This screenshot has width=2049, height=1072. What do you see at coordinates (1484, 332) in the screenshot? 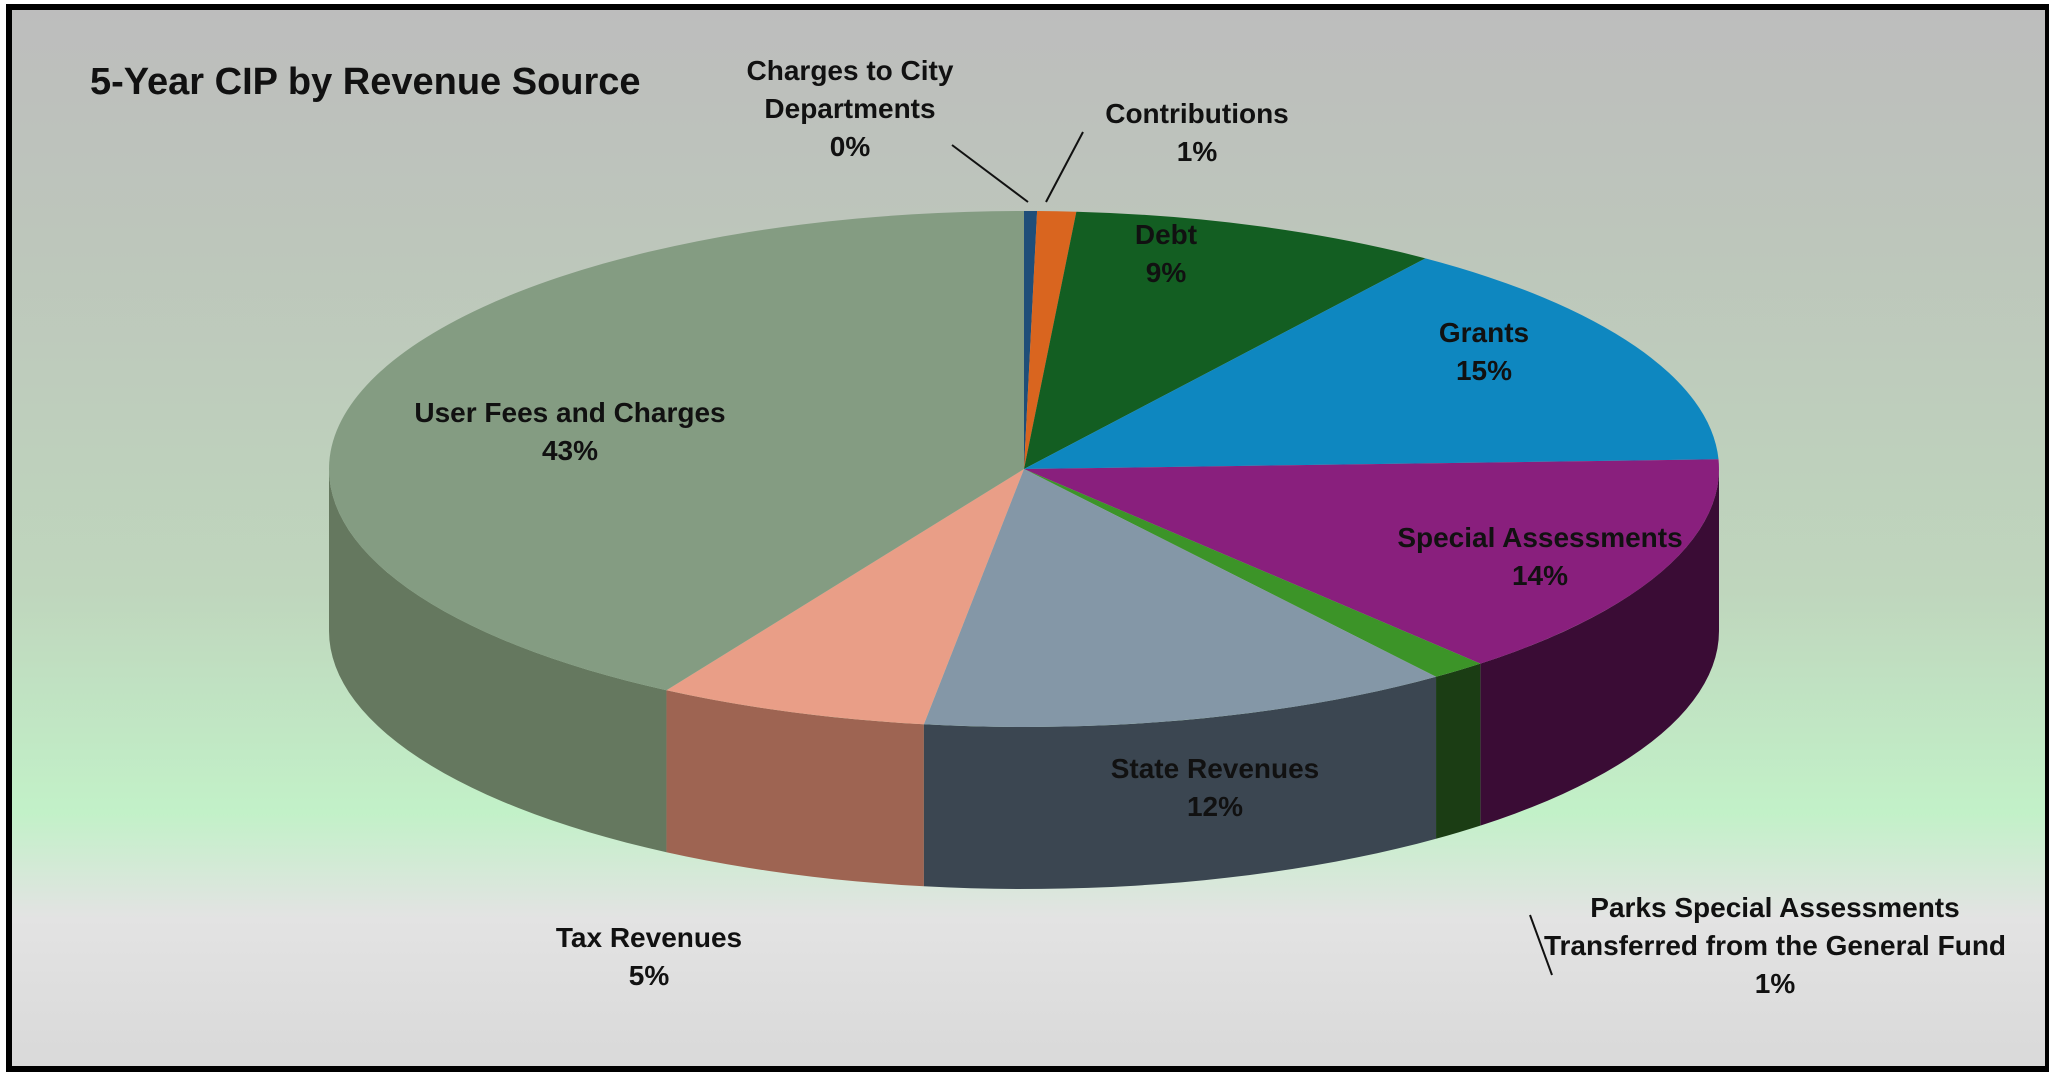
I see `slice-name-line: Grants` at bounding box center [1484, 332].